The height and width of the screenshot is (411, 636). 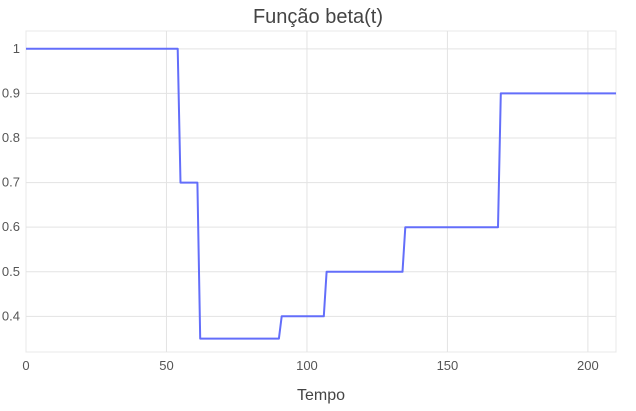 I want to click on y-tick-label: 0.9, so click(x=11, y=92).